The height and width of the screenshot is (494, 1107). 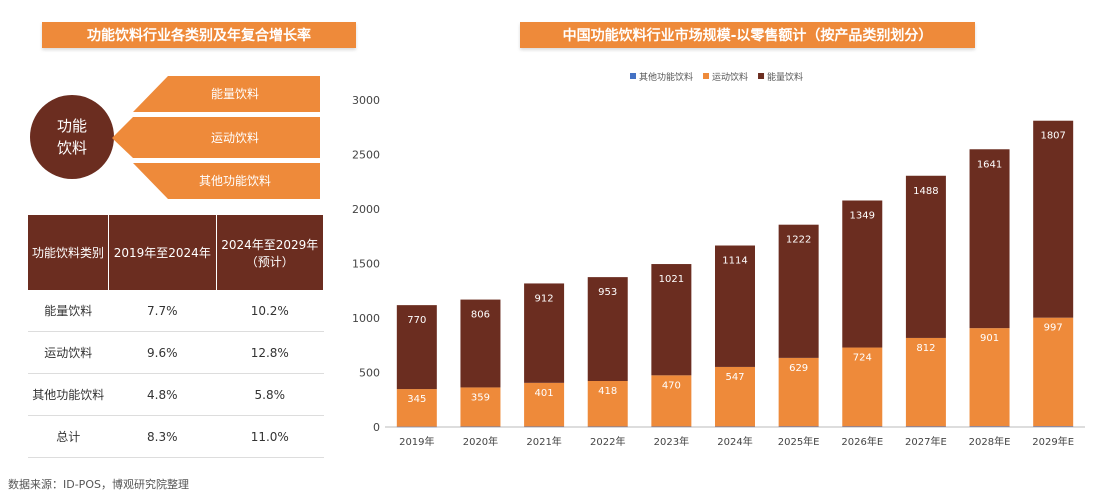 What do you see at coordinates (734, 441) in the screenshot?
I see `x-tick-label: 2024年` at bounding box center [734, 441].